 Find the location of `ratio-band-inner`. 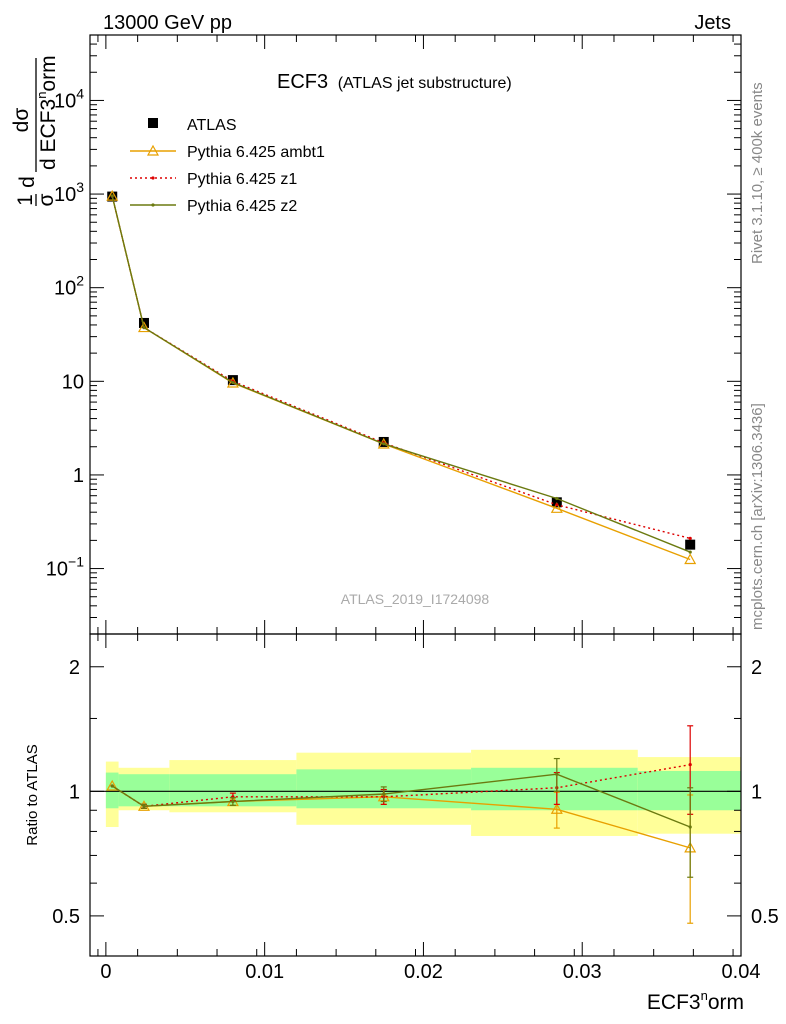

ratio-band-inner is located at coordinates (689, 790).